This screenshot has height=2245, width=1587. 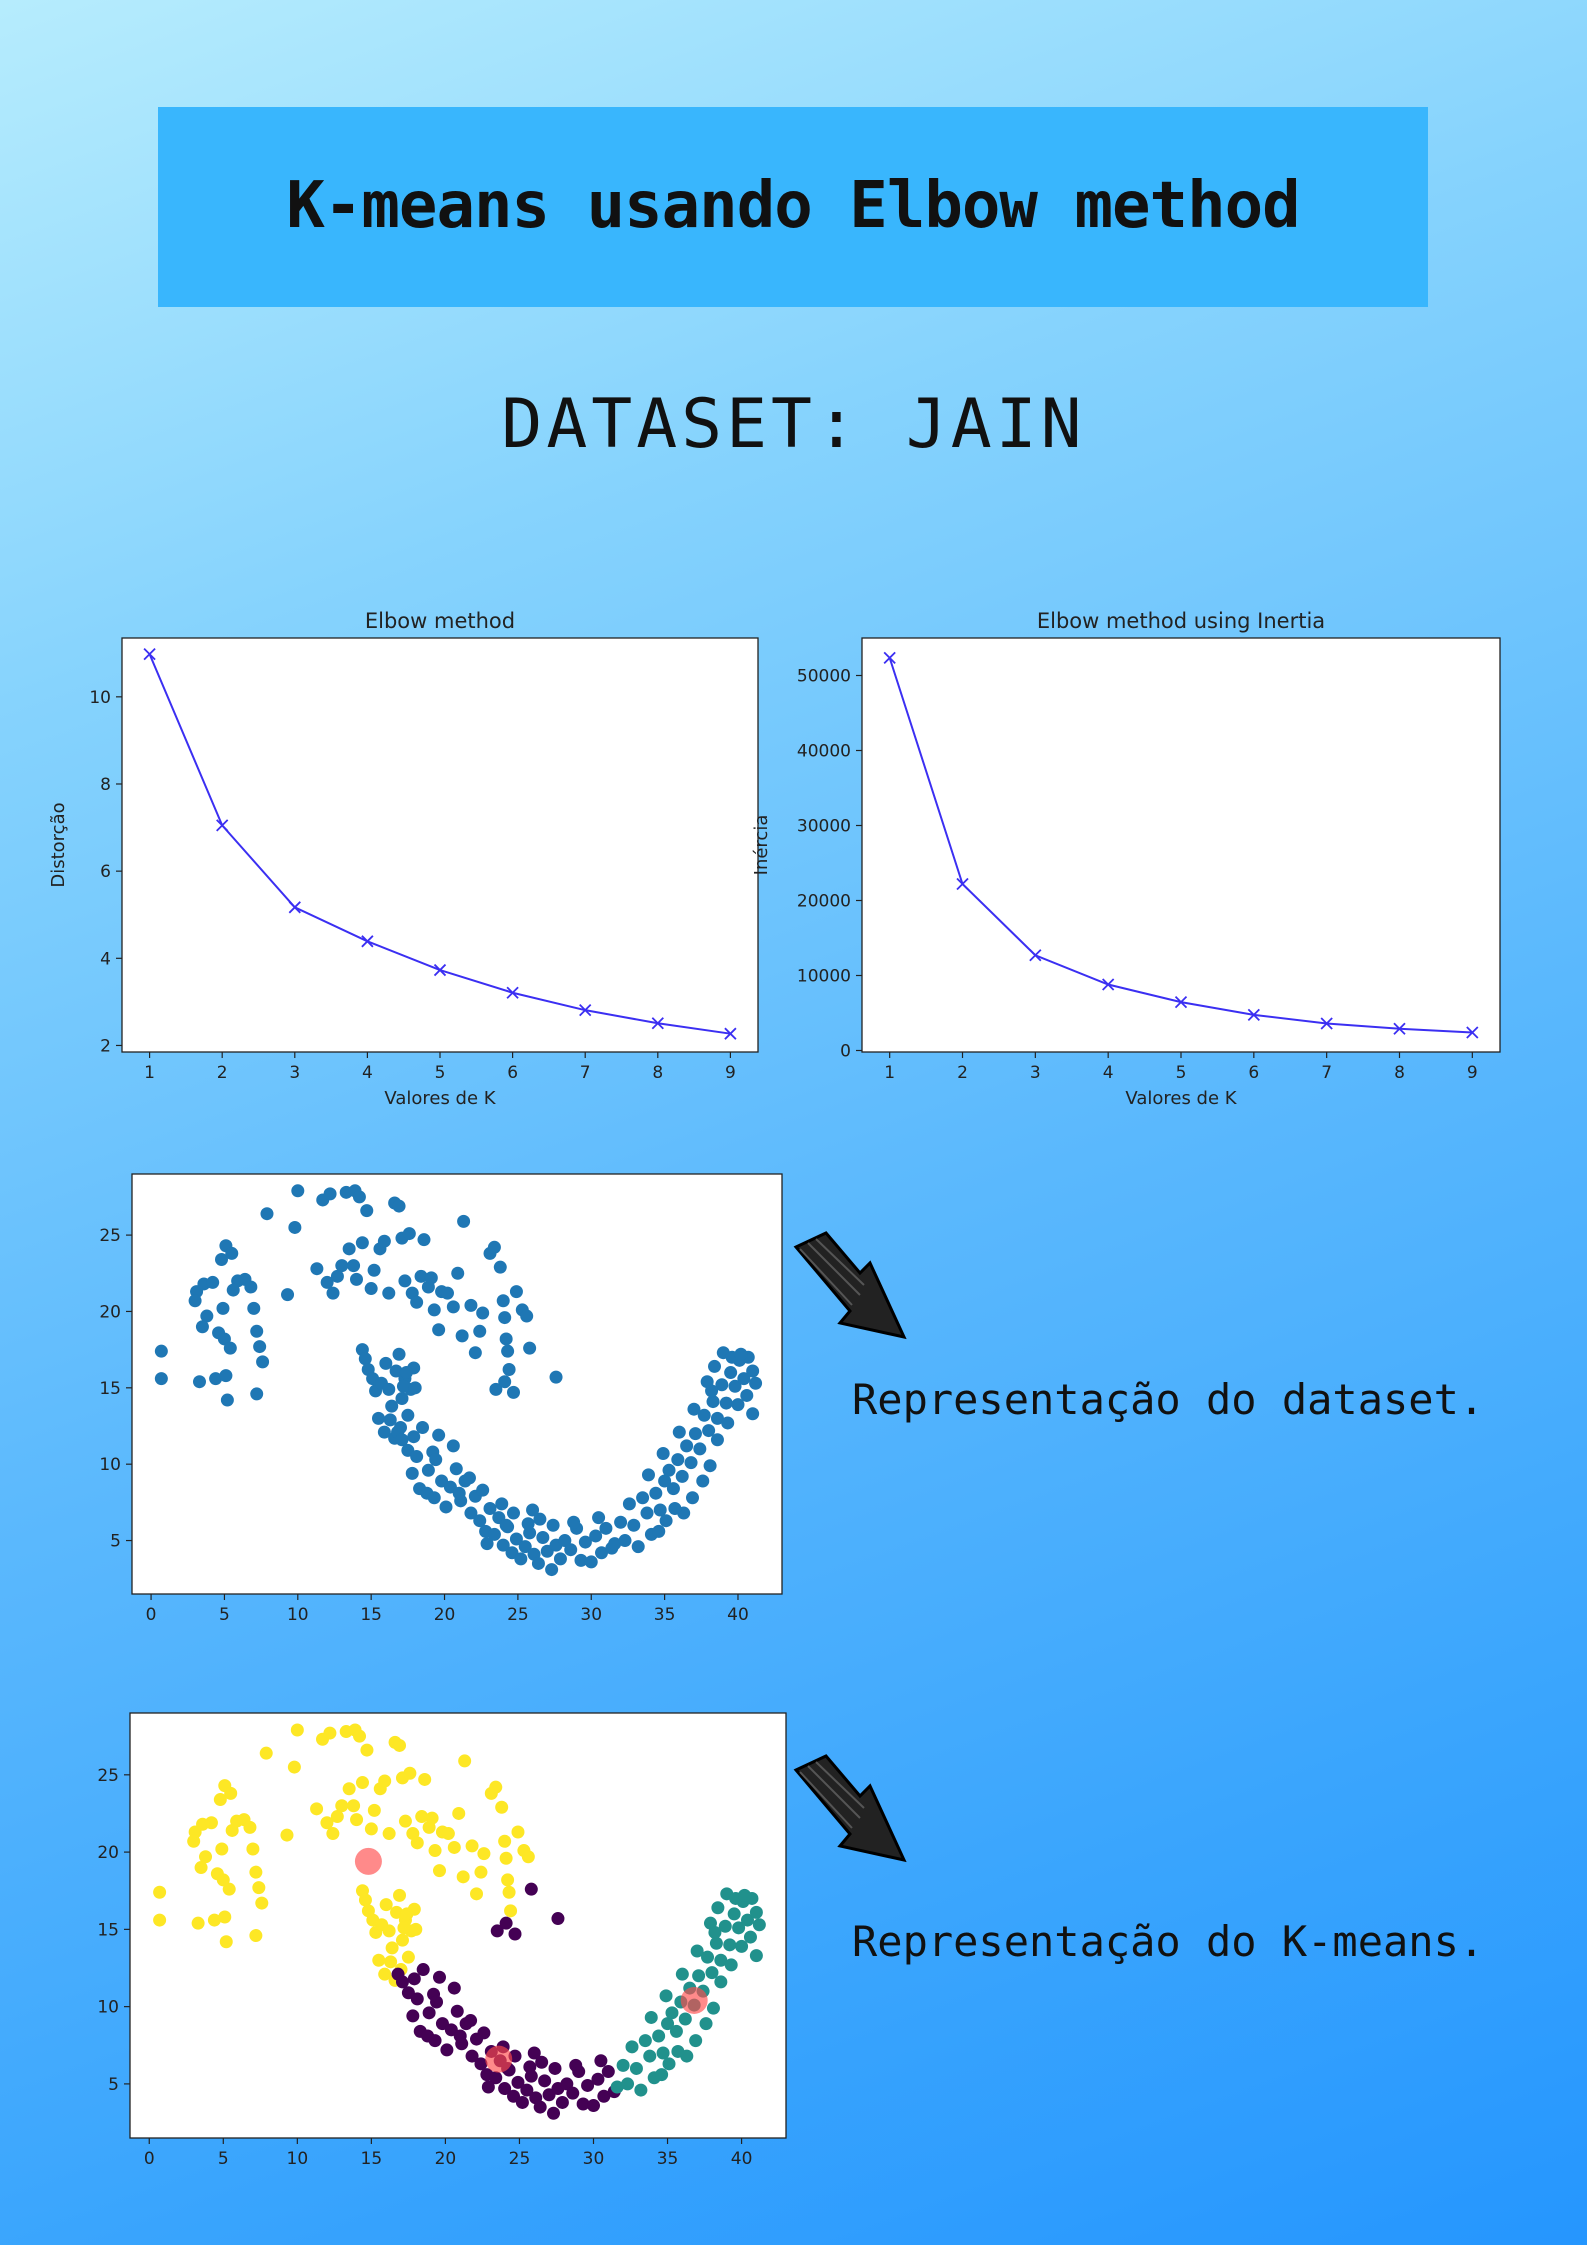 I want to click on plot-area, so click(x=440, y=845).